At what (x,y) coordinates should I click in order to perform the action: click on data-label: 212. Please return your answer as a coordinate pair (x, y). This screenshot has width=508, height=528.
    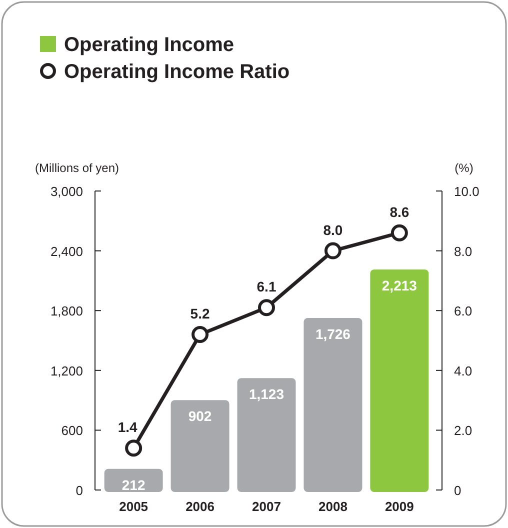
    Looking at the image, I should click on (134, 484).